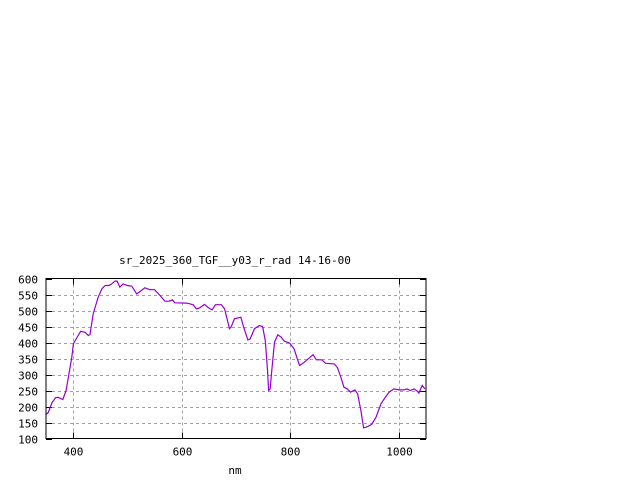 The height and width of the screenshot is (480, 640). What do you see at coordinates (28, 392) in the screenshot?
I see `y-tick-label: 250` at bounding box center [28, 392].